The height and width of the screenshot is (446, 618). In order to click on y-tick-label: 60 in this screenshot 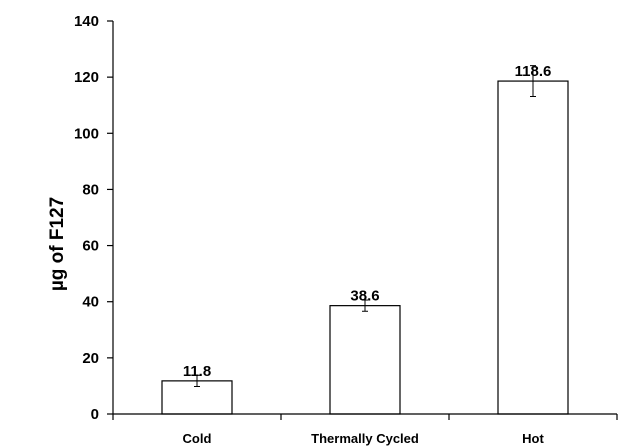, I will do `click(90, 246)`.